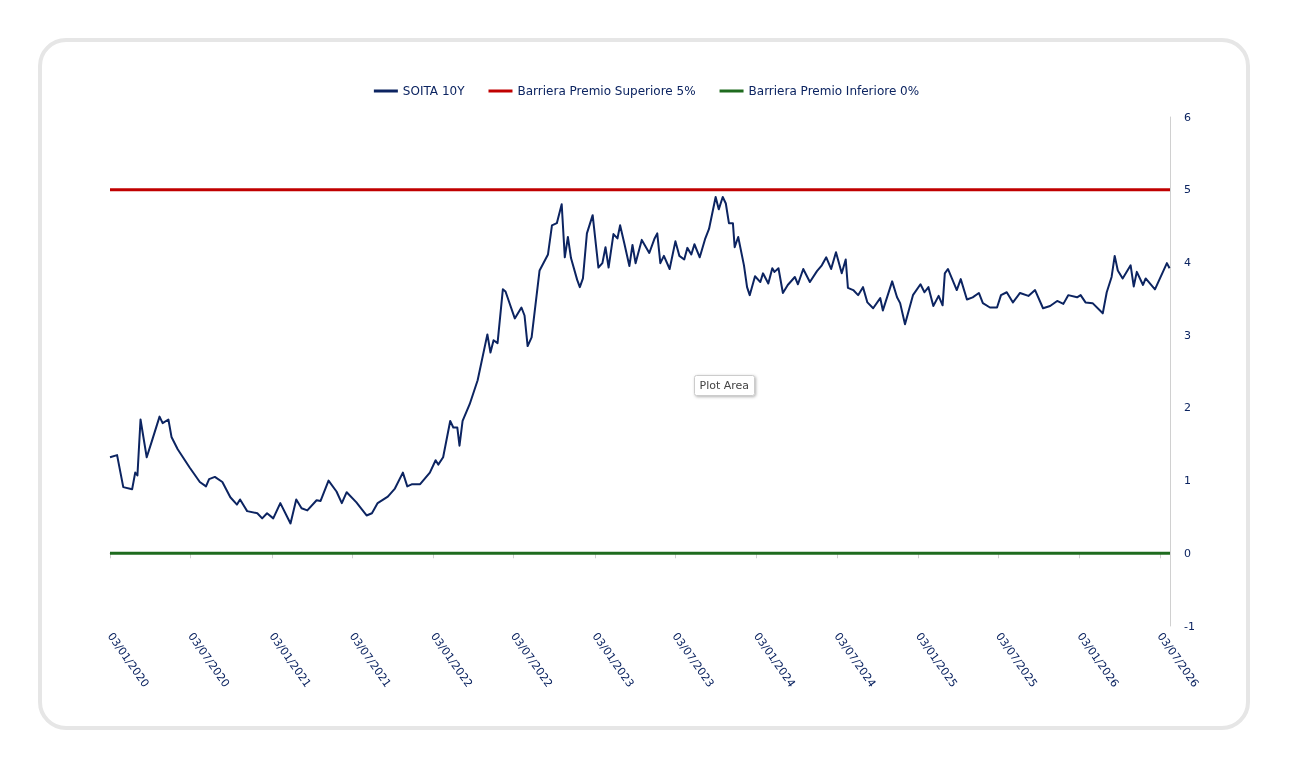 This screenshot has width=1293, height=773. I want to click on y-tick-label: 6, so click(1187, 117).